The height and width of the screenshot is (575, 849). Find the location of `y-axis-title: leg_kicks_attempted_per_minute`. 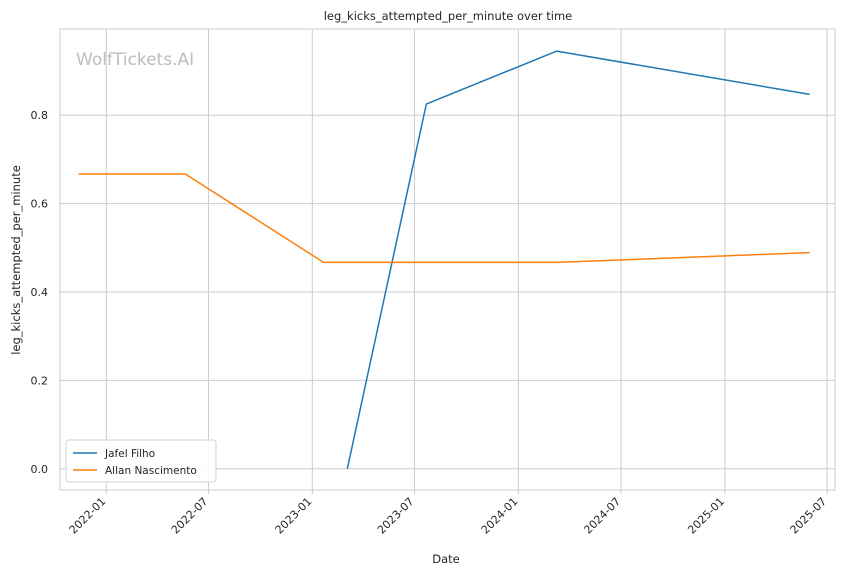

y-axis-title: leg_kicks_attempted_per_minute is located at coordinates (16, 260).